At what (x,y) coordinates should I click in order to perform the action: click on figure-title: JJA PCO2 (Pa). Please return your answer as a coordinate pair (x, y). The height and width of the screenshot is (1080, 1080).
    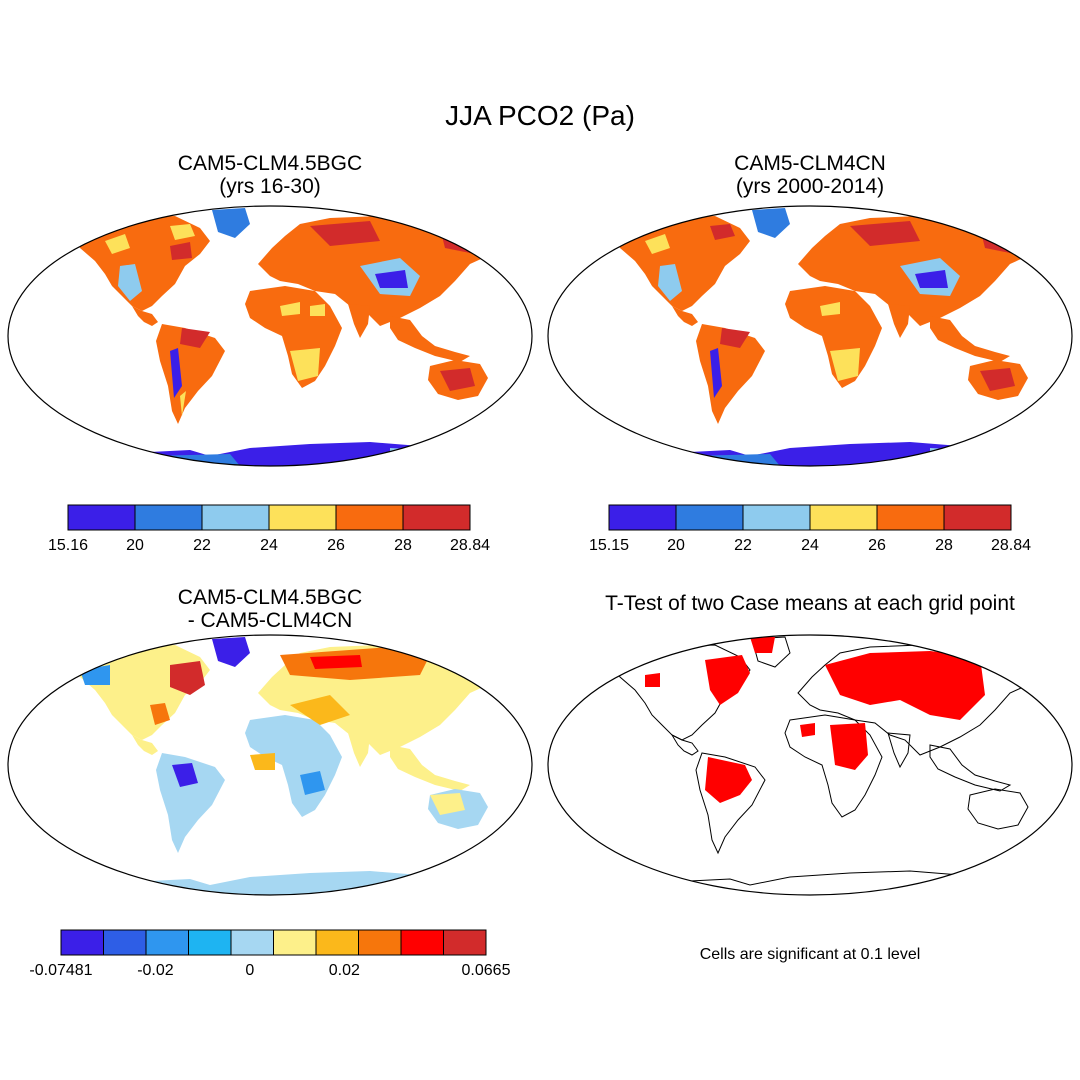
    Looking at the image, I should click on (540, 115).